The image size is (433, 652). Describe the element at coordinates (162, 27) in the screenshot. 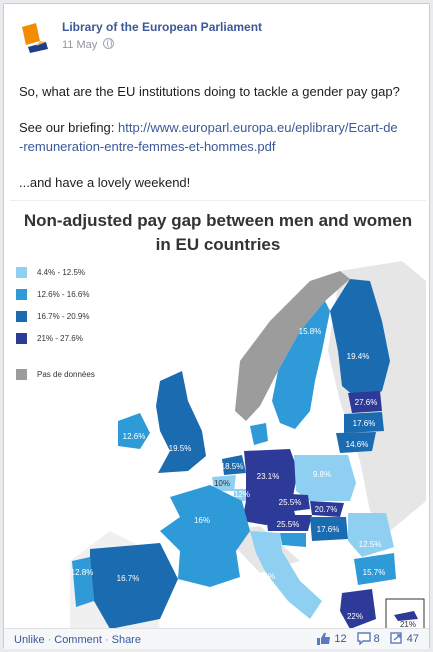

I see `page-name-link: Library of the European Parliament` at that location.